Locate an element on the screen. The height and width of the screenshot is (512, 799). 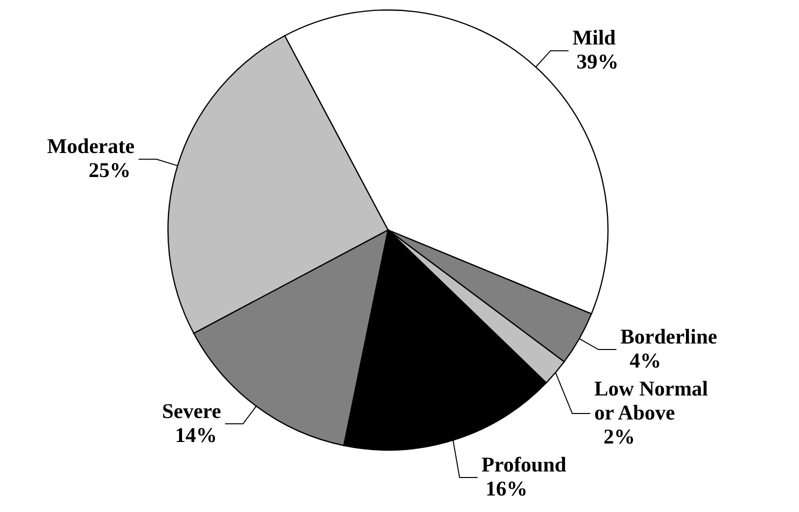
data-label: 16% is located at coordinates (507, 488).